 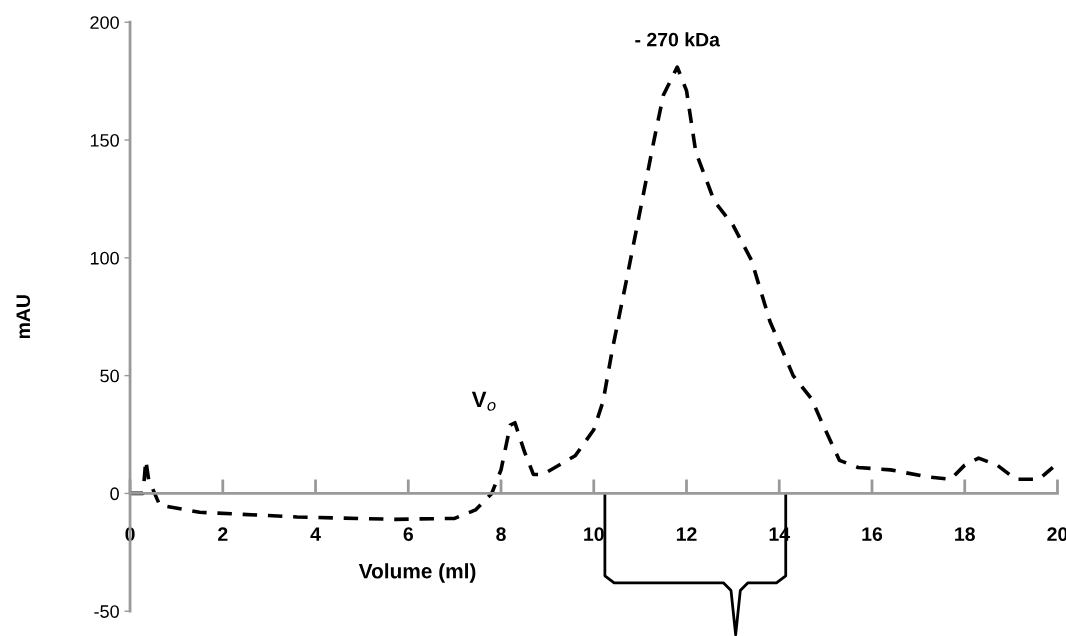 I want to click on x-tick-label: 10, so click(x=594, y=534).